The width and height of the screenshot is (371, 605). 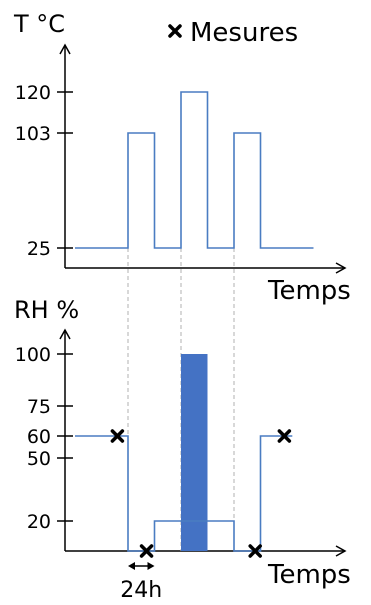 What do you see at coordinates (39, 407) in the screenshot?
I see `bottom-y-tick-label: 75` at bounding box center [39, 407].